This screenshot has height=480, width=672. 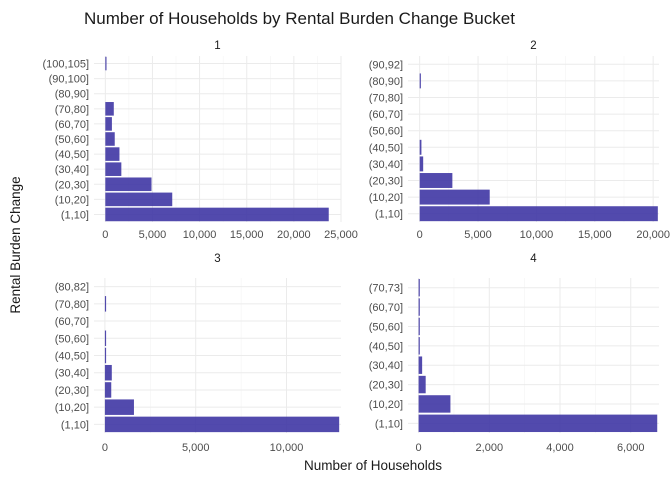 I want to click on y-tick-label: (70,73], so click(x=386, y=289).